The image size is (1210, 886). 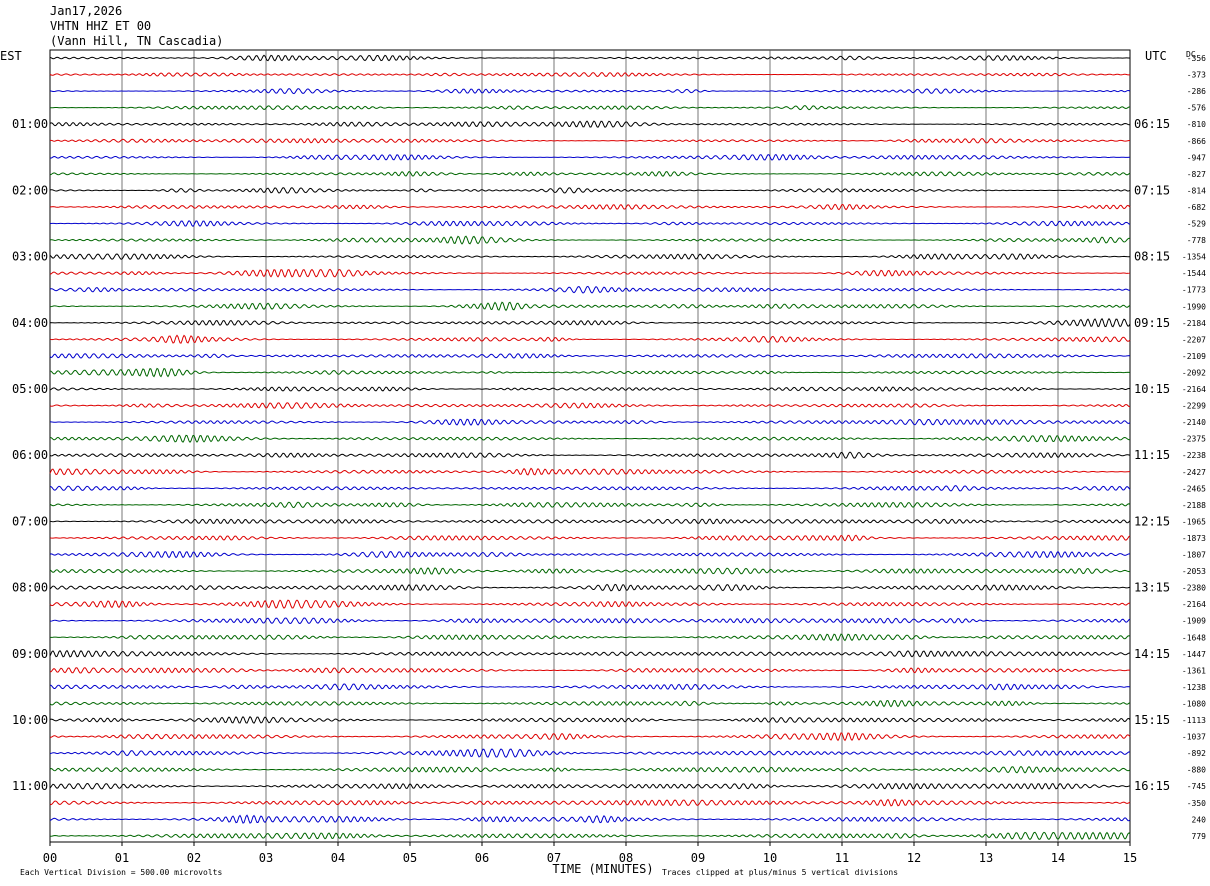 What do you see at coordinates (554, 858) in the screenshot?
I see `x-tick-label: 07` at bounding box center [554, 858].